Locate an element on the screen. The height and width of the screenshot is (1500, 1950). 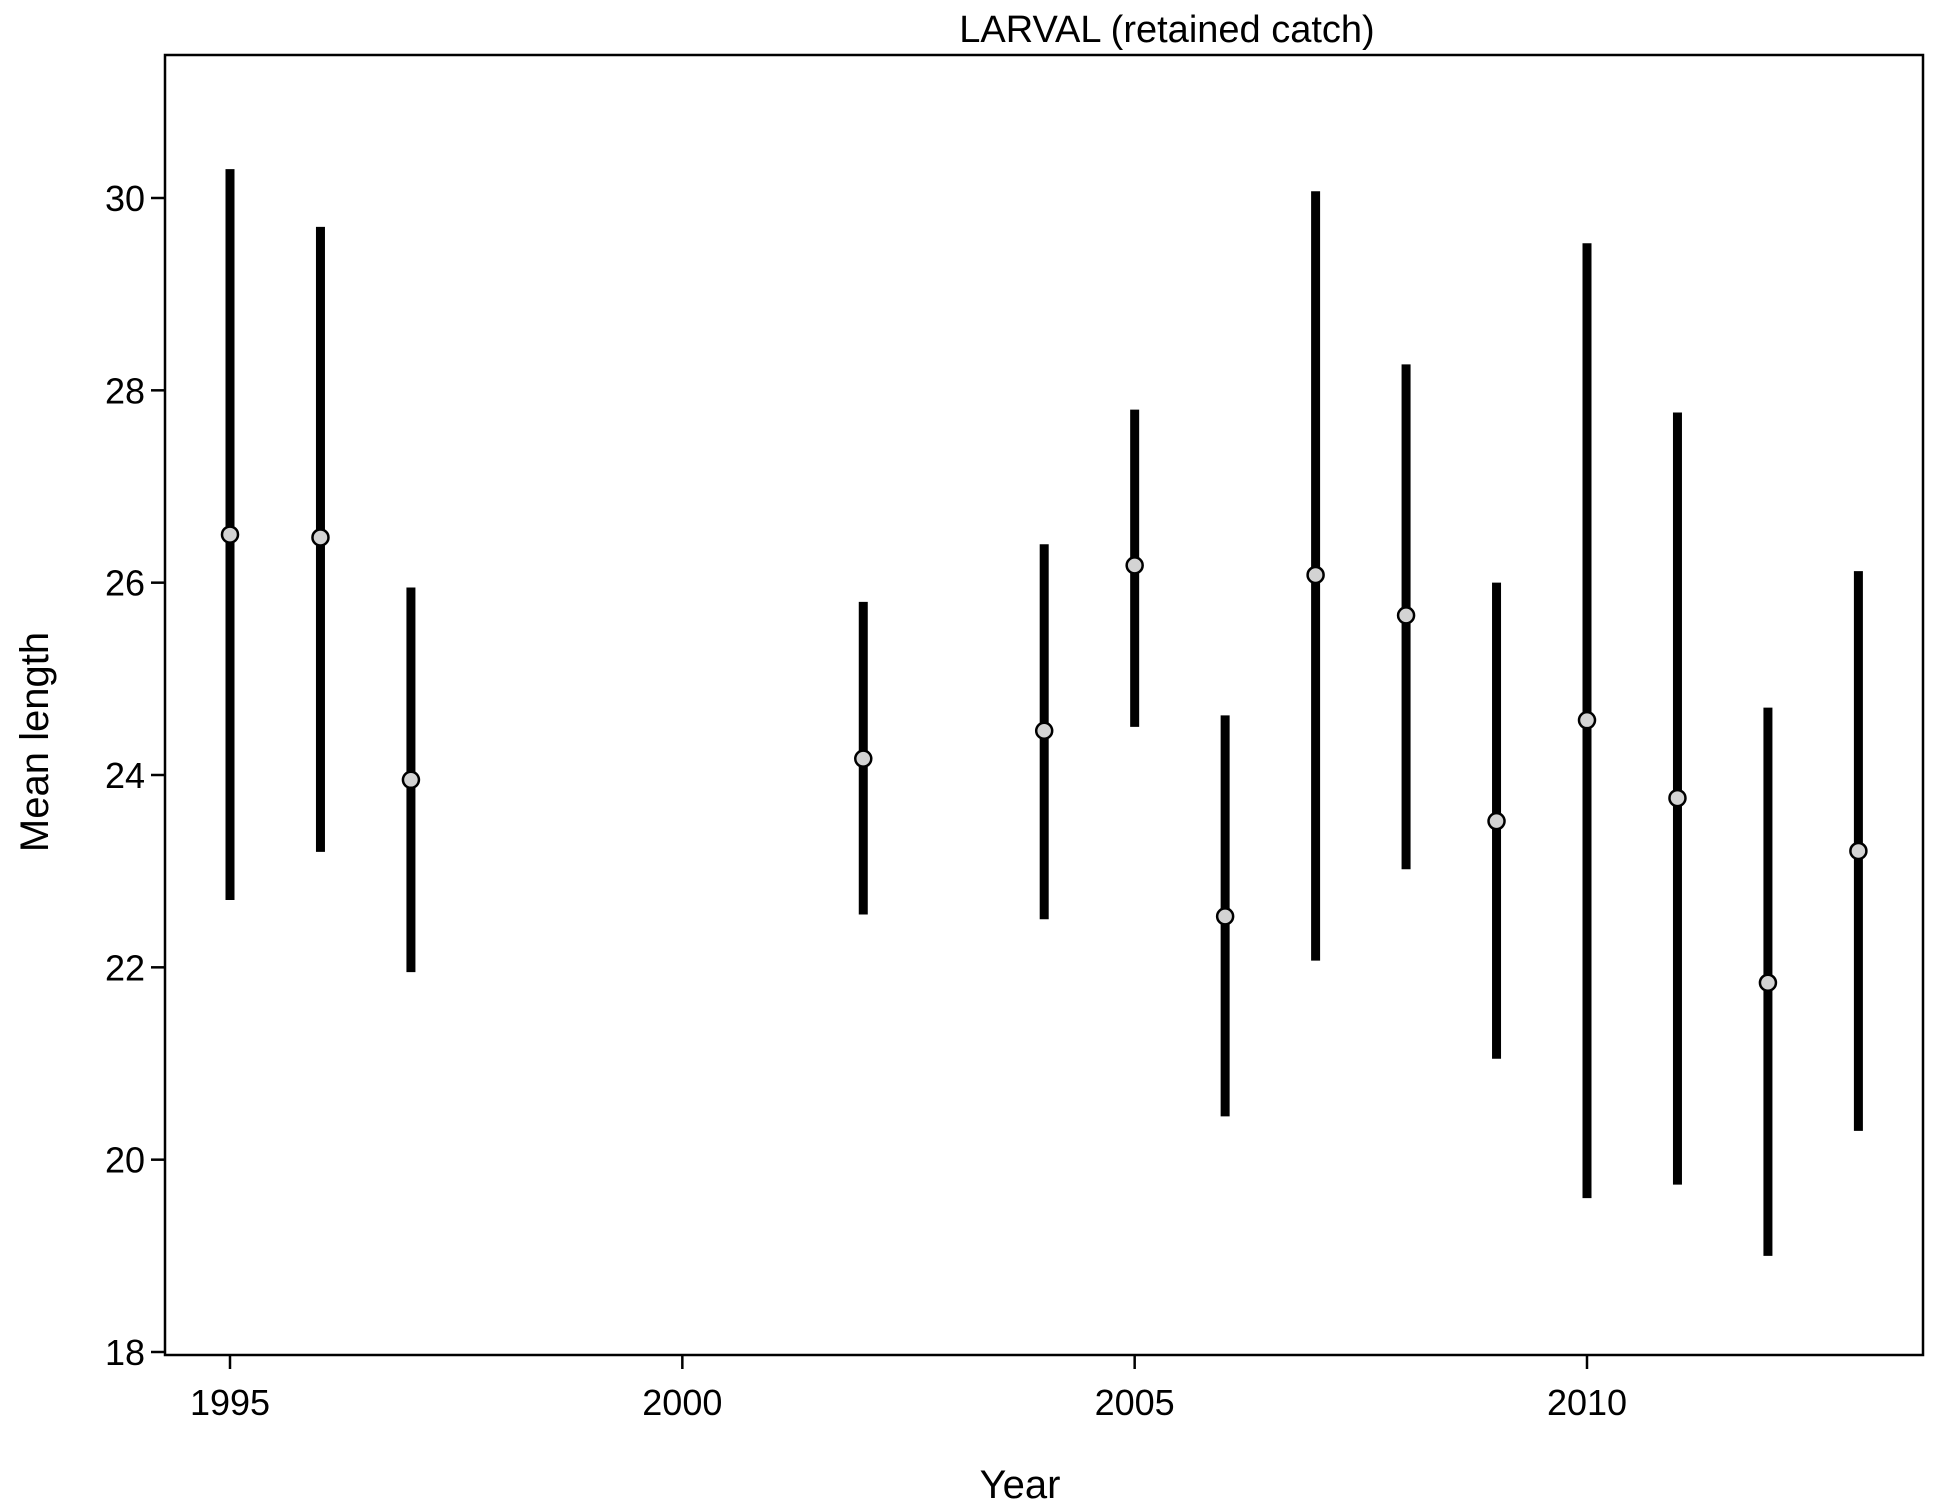
y-tick-label: 18 is located at coordinates (125, 1352).